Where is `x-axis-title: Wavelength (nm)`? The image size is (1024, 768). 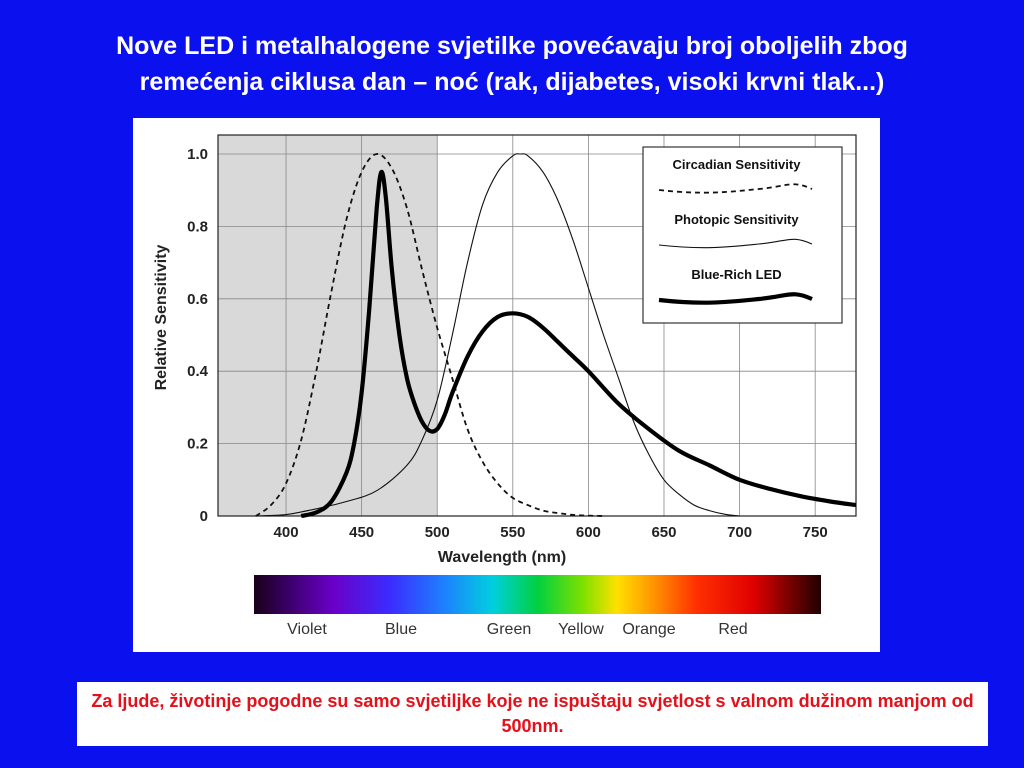 x-axis-title: Wavelength (nm) is located at coordinates (502, 557).